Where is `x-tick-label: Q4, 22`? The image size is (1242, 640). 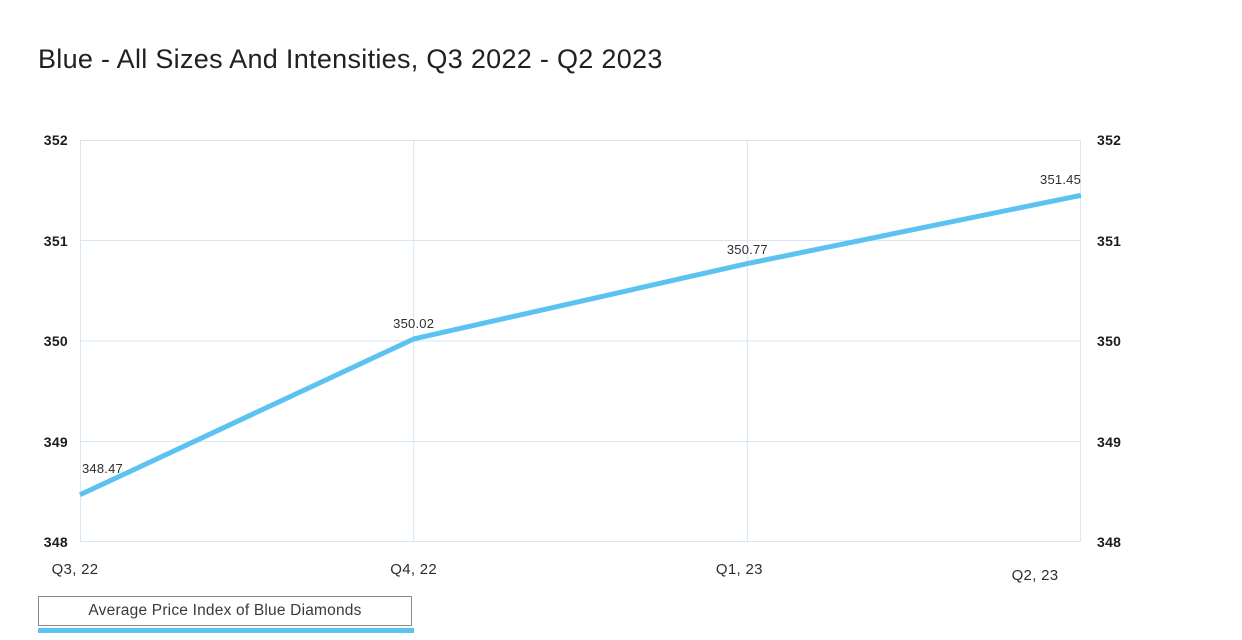 x-tick-label: Q4, 22 is located at coordinates (414, 569).